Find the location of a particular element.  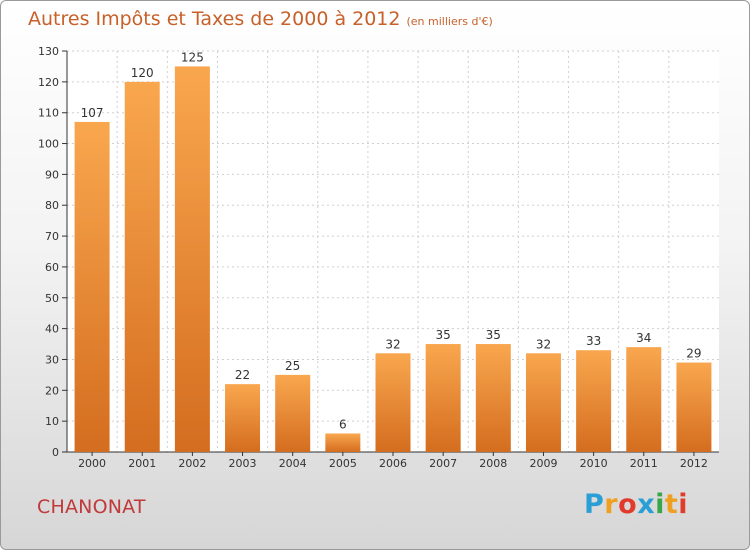

x-tick-label: 2012 is located at coordinates (694, 463).